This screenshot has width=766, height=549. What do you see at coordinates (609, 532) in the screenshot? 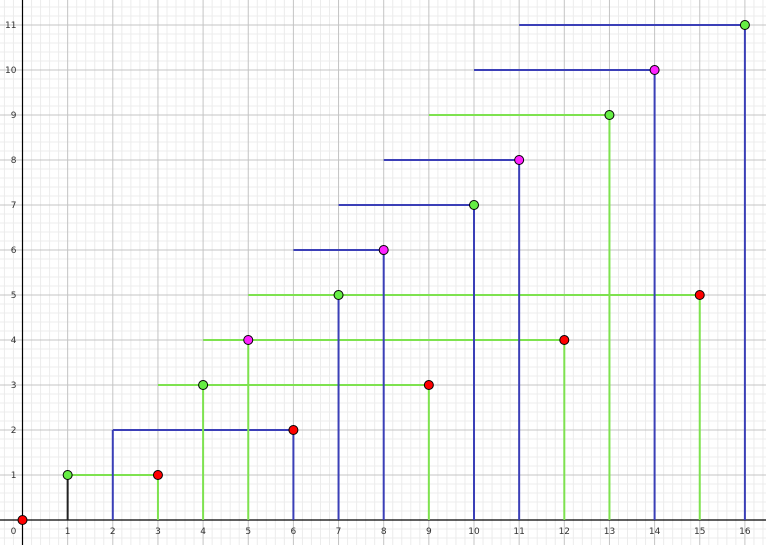
I see `x-tick-label: 13` at bounding box center [609, 532].